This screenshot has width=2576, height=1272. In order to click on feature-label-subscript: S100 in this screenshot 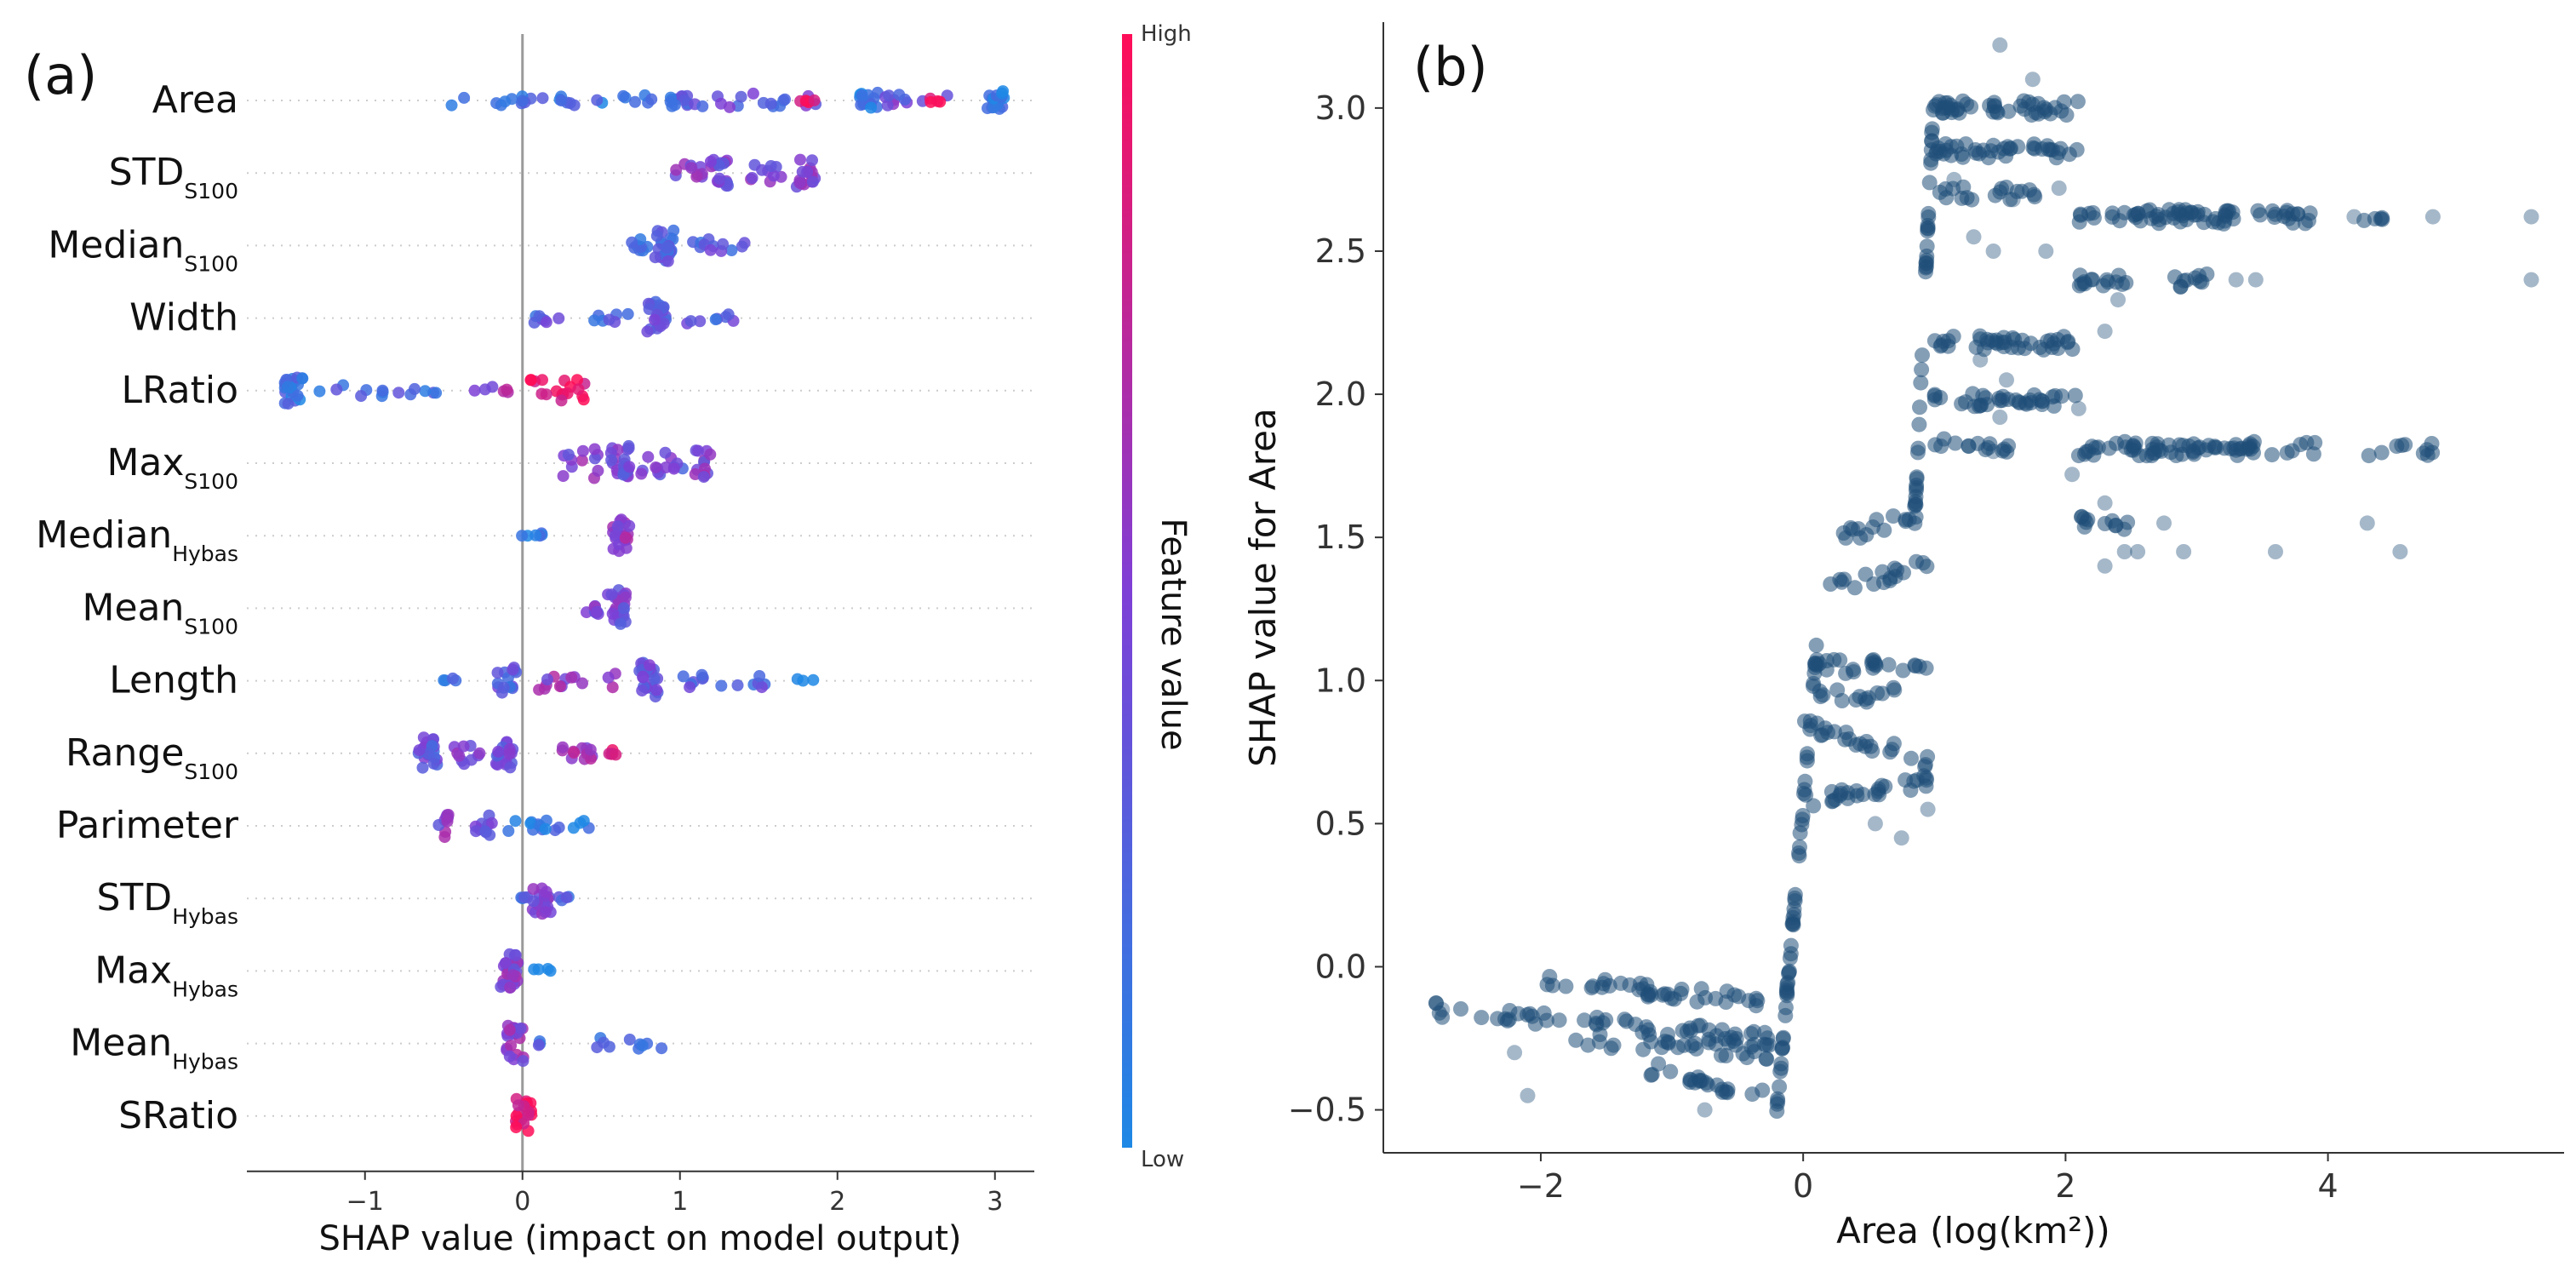, I will do `click(211, 626)`.